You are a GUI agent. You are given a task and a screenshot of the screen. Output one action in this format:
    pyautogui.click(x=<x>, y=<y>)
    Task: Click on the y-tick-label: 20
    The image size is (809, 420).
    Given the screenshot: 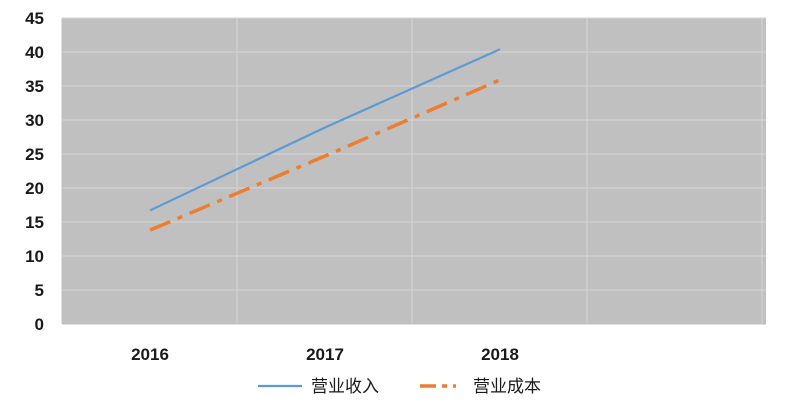 What is the action you would take?
    pyautogui.click(x=34, y=188)
    